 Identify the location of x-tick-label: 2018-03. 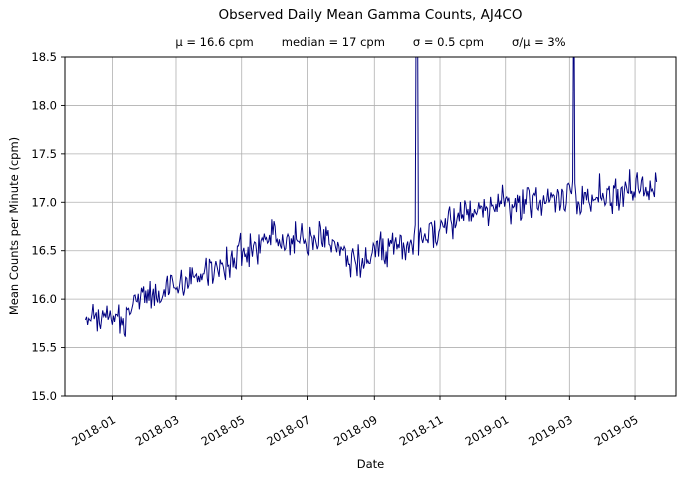
(157, 430).